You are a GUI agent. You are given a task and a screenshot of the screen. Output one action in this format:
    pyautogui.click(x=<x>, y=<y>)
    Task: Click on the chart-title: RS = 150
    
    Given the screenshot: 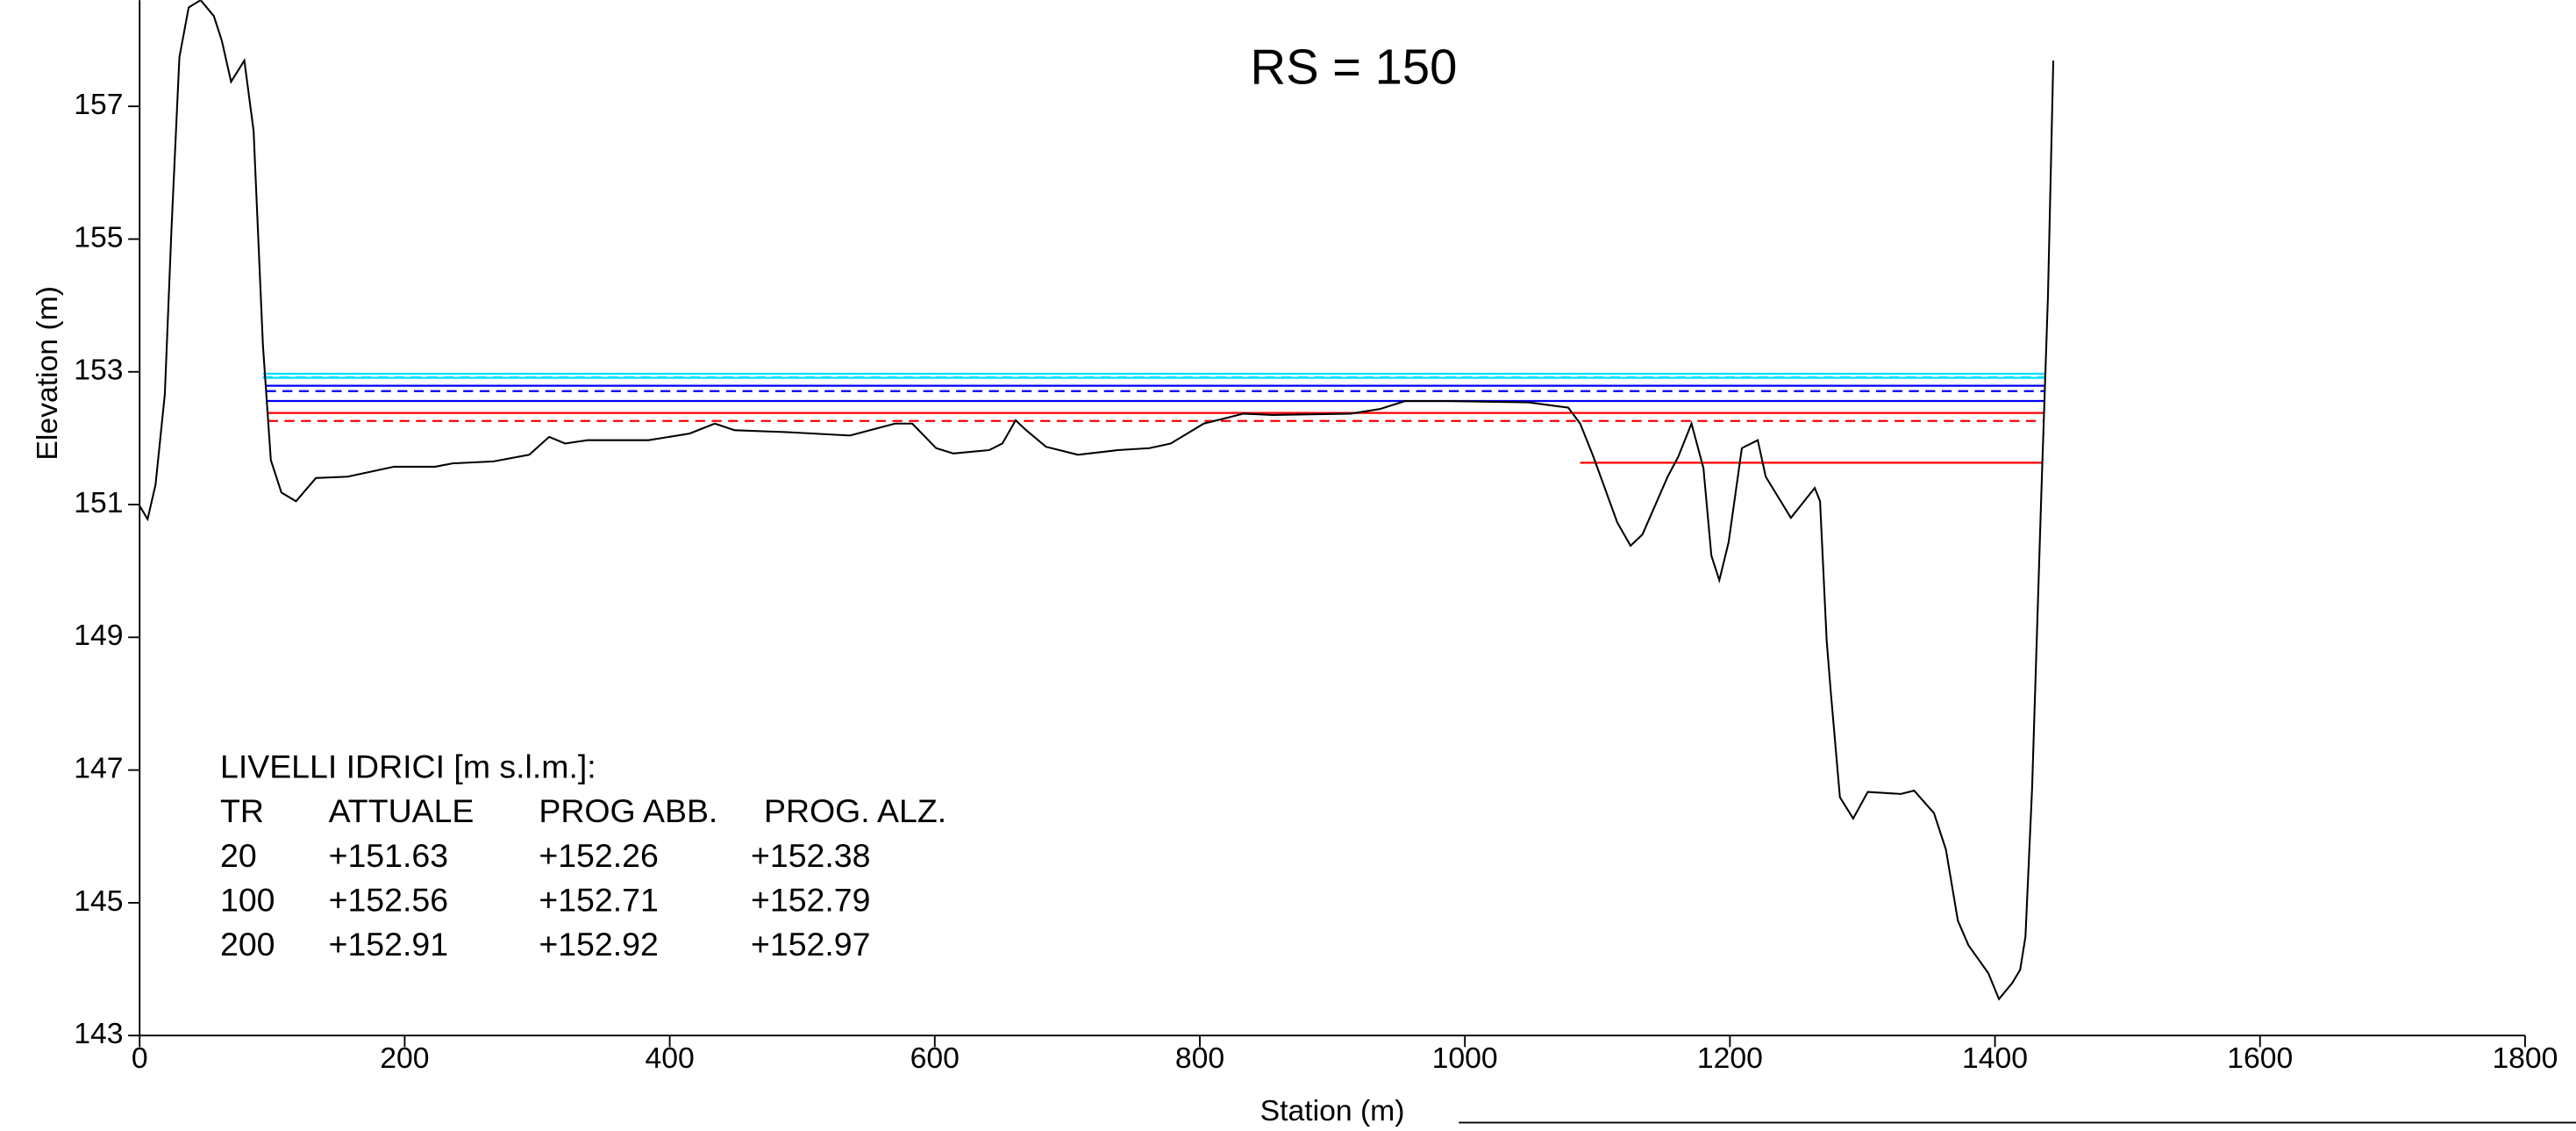 What is the action you would take?
    pyautogui.click(x=1355, y=67)
    